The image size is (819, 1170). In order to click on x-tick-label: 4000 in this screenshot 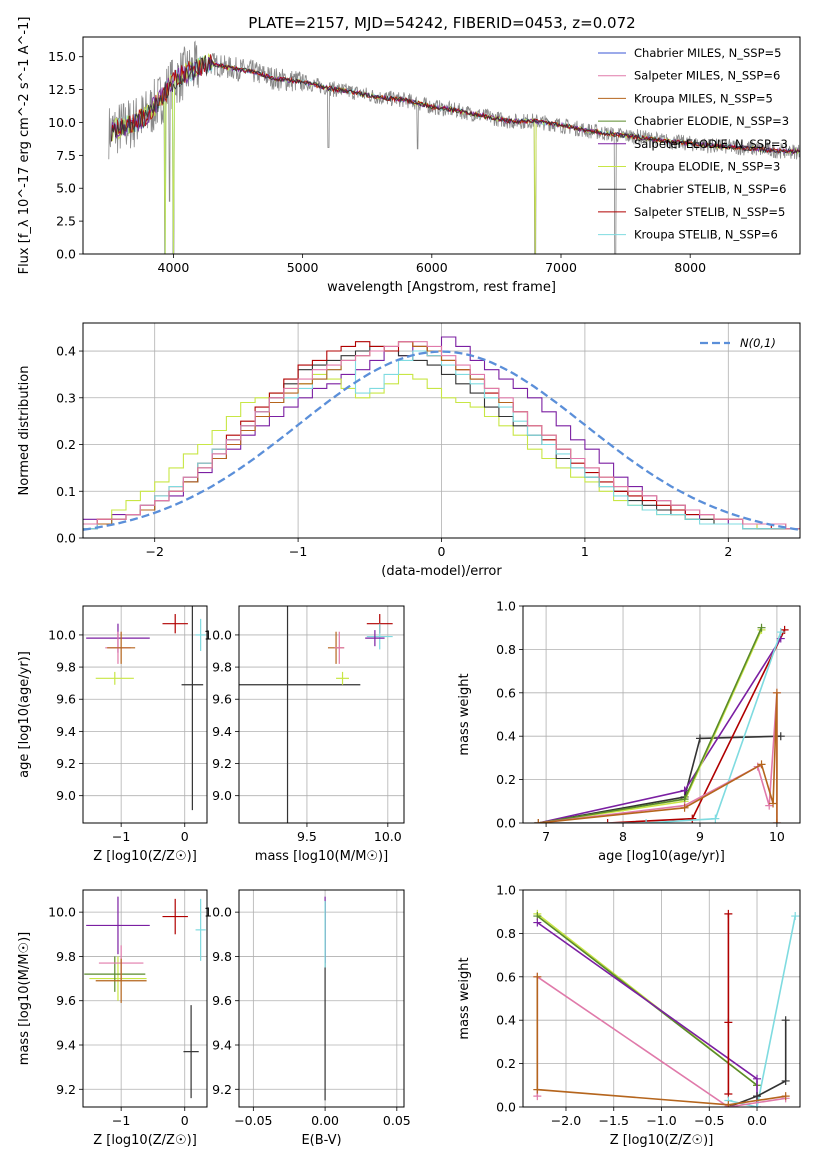, I will do `click(174, 267)`.